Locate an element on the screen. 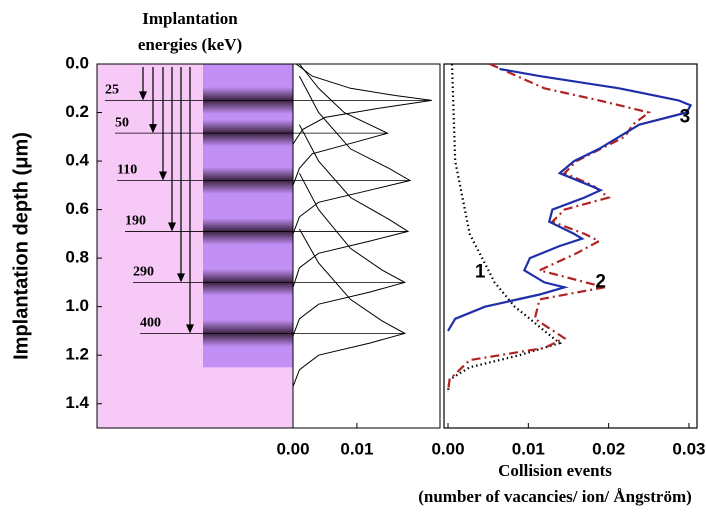  series-label: 2 is located at coordinates (600, 281).